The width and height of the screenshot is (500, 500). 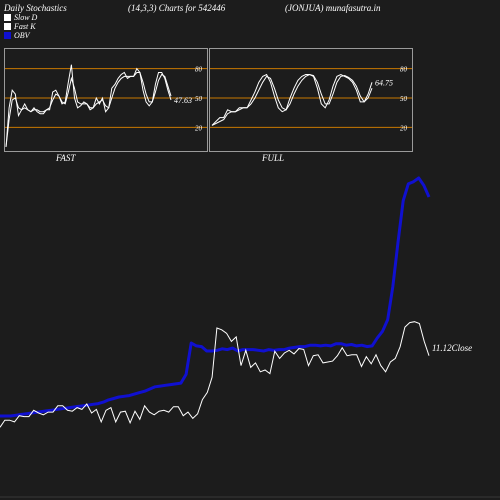 I want to click on chart-params: (14,3,3) Charts for 542446, so click(x=177, y=8).